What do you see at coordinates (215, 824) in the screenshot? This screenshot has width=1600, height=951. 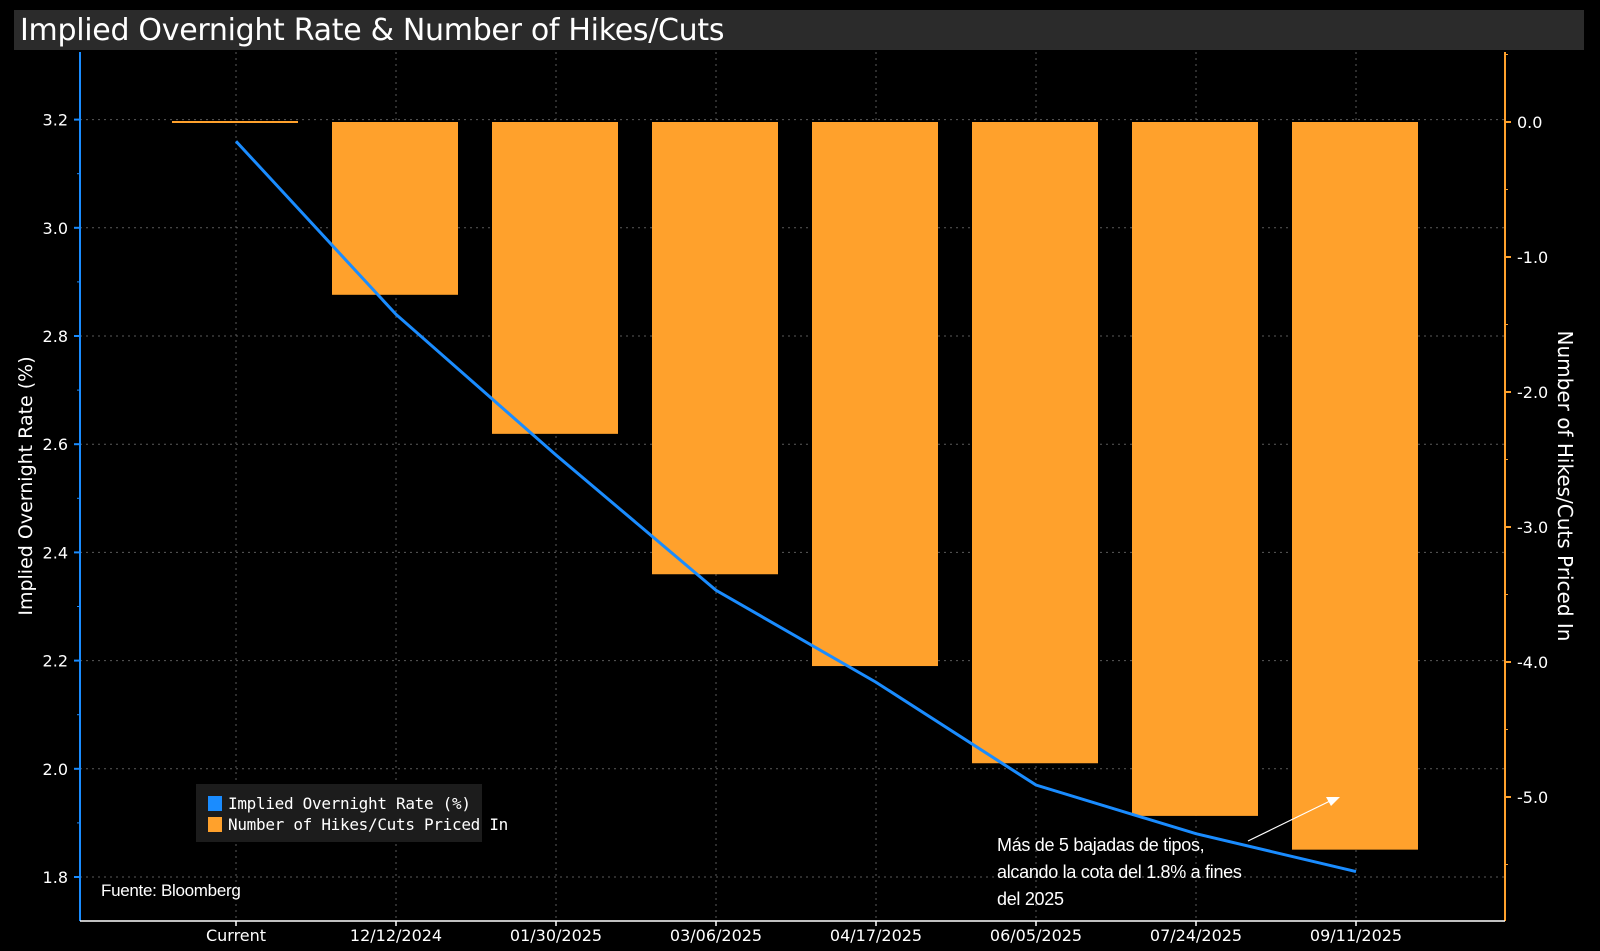 I see `legend-swatch-hikes` at bounding box center [215, 824].